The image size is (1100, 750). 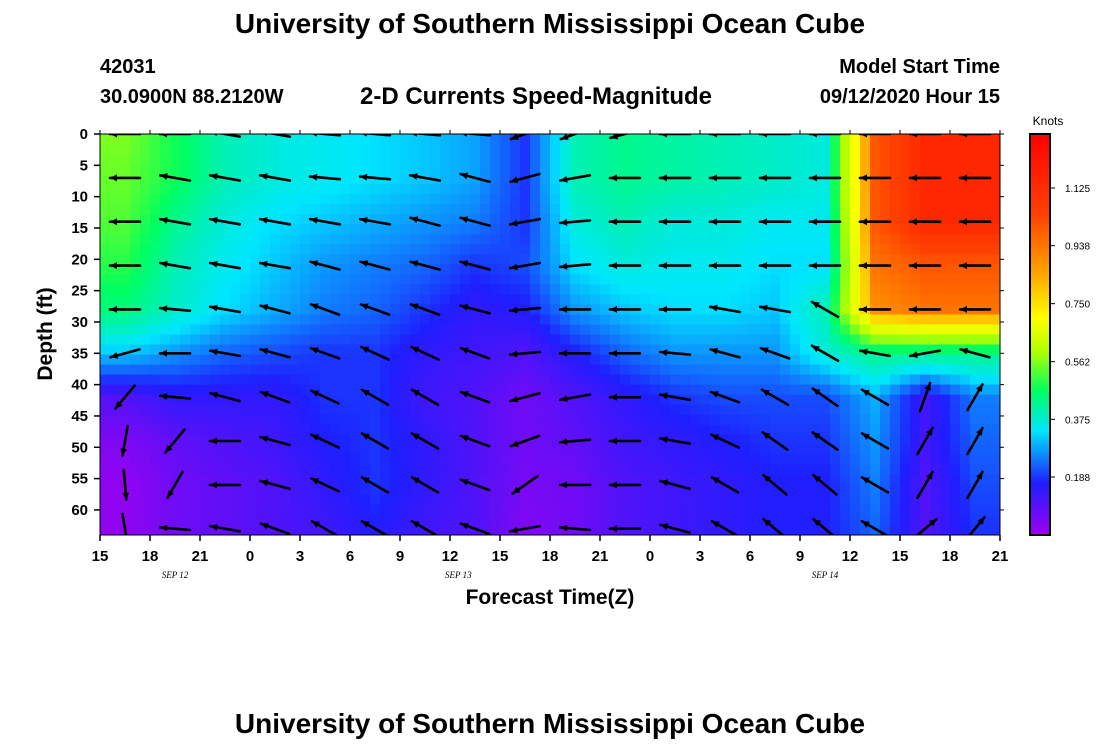 I want to click on x-tick-label: 6, so click(x=750, y=556).